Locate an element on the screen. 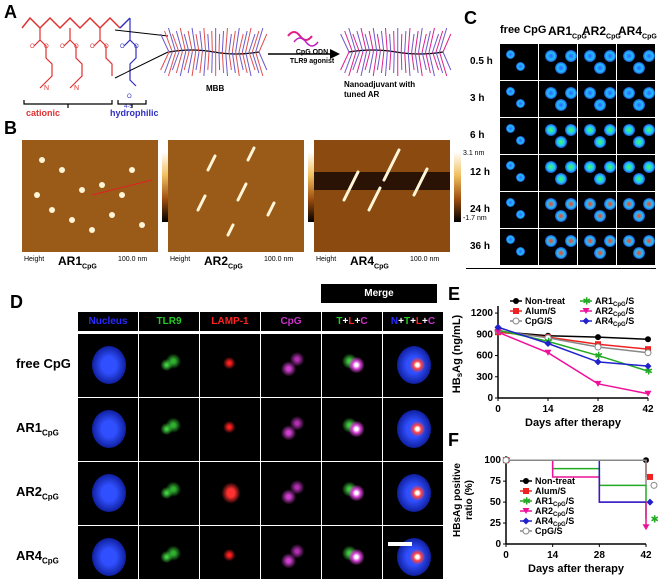 This screenshot has height=579, width=658. y-tick-label: 50 is located at coordinates (496, 502).